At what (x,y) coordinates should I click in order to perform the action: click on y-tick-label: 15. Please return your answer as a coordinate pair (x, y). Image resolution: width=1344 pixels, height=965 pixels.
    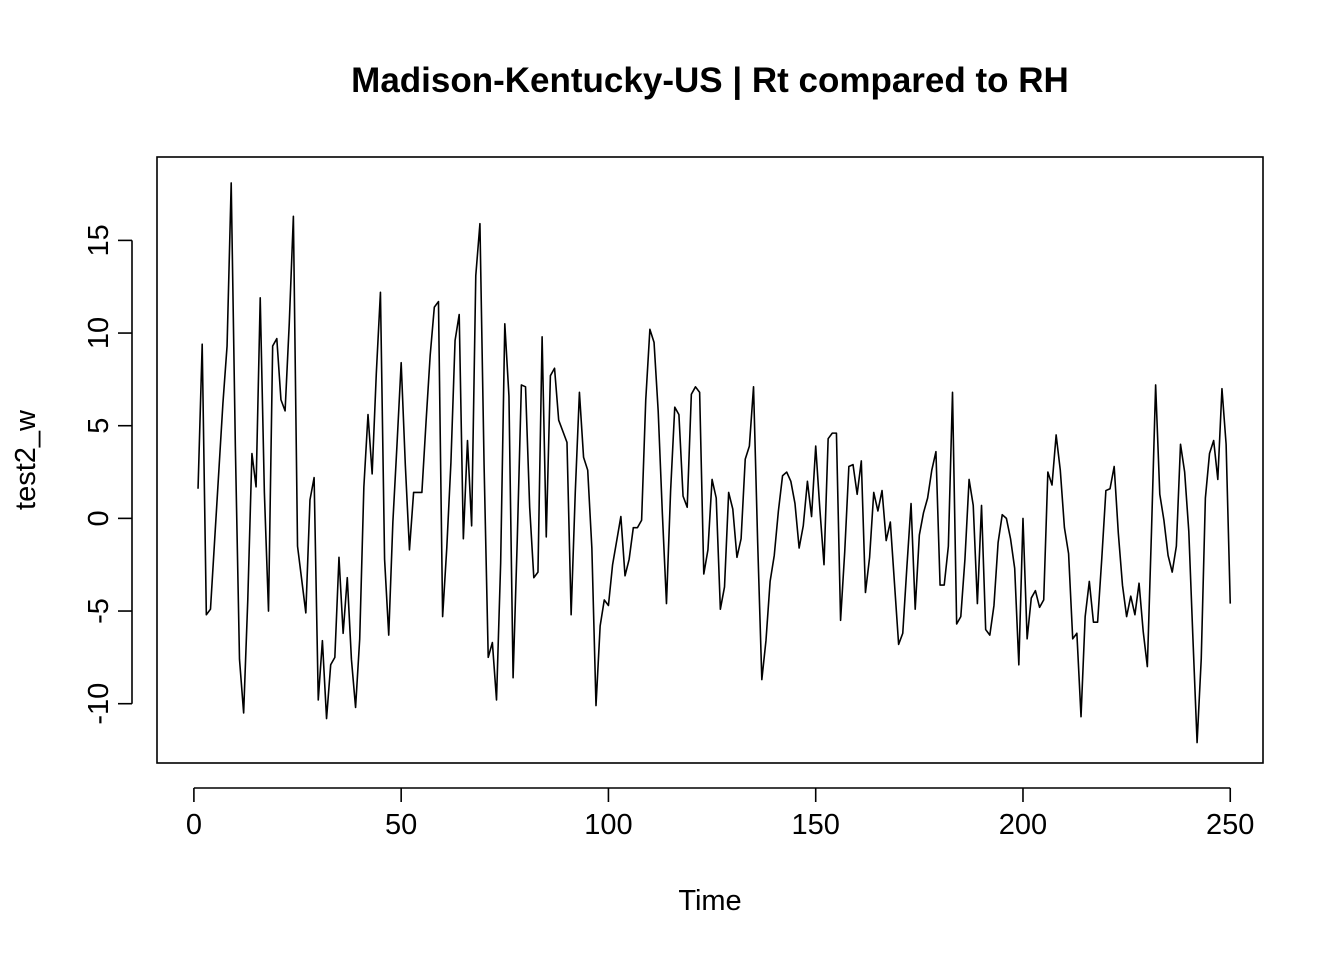
    Looking at the image, I should click on (99, 240).